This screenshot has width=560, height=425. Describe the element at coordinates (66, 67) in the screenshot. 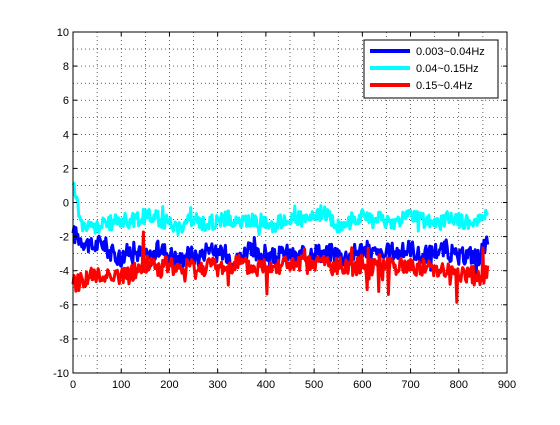

I see `y-tick-label: 8` at that location.